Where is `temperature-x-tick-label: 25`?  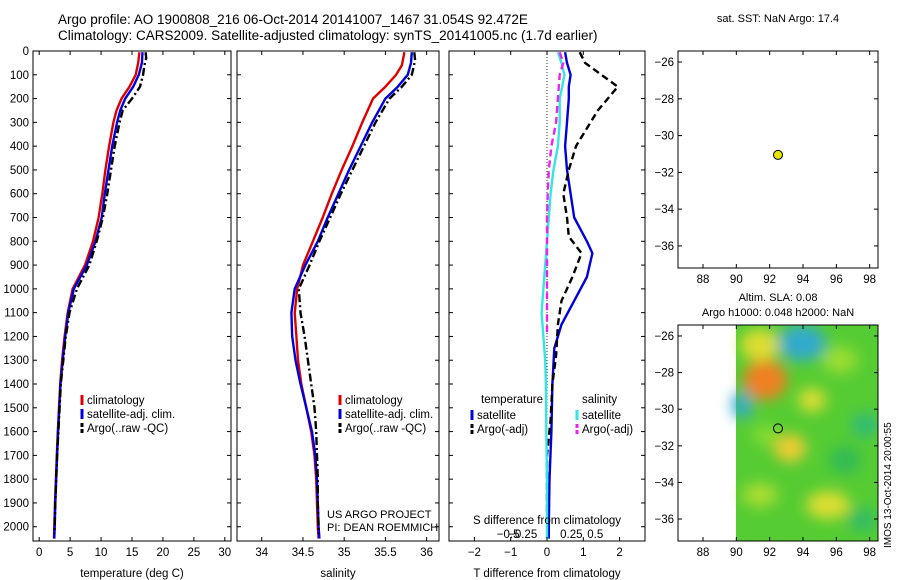
temperature-x-tick-label: 25 is located at coordinates (193, 553).